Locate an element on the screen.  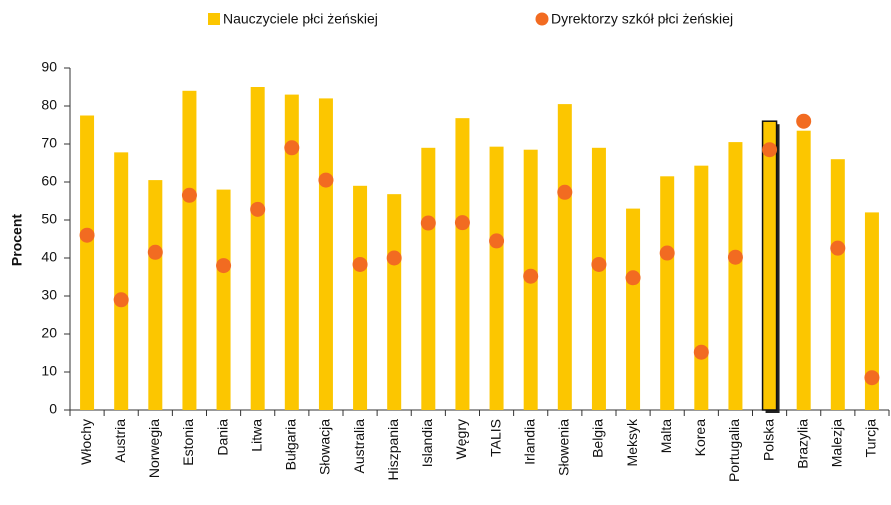
x-tick-label: Meksyk is located at coordinates (632, 442).